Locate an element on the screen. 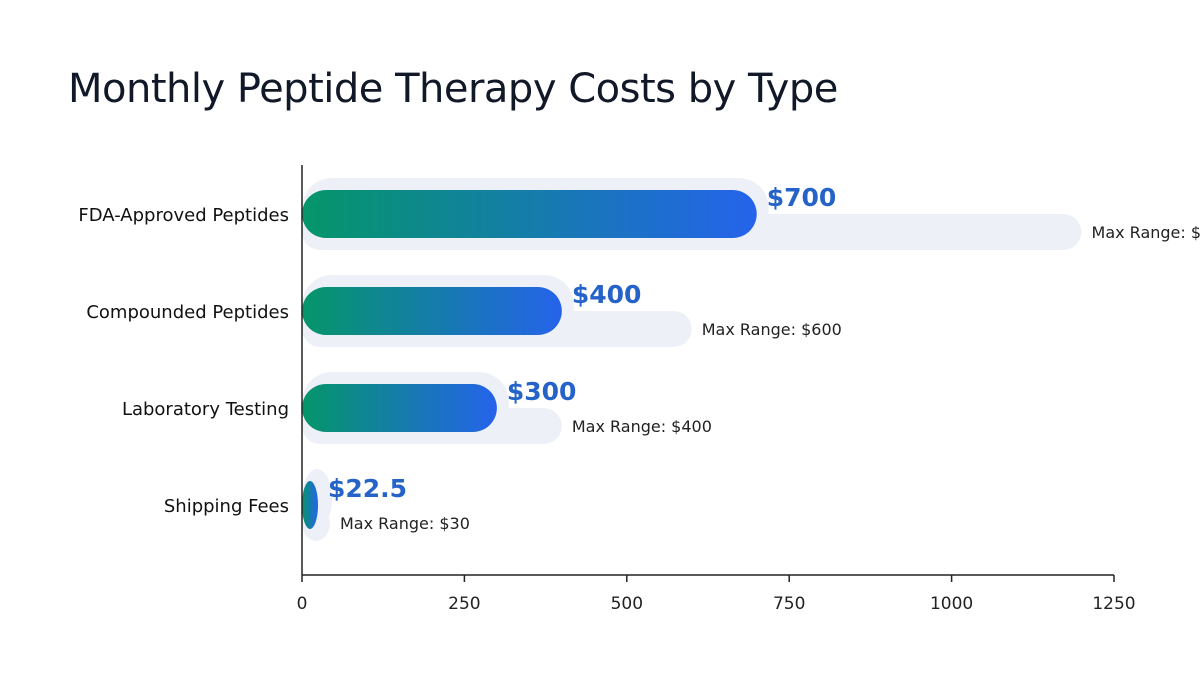 The height and width of the screenshot is (675, 1200). category-label: Compounded Peptides is located at coordinates (187, 312).